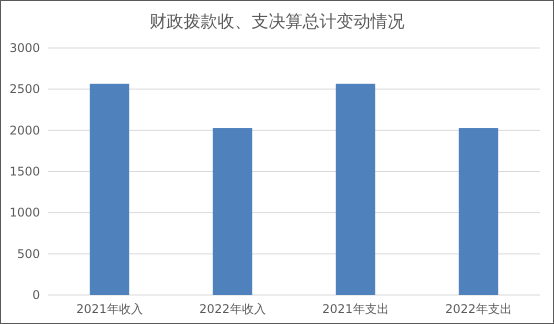 This screenshot has width=554, height=324. Describe the element at coordinates (28, 253) in the screenshot. I see `y-tick-label: 500` at that location.